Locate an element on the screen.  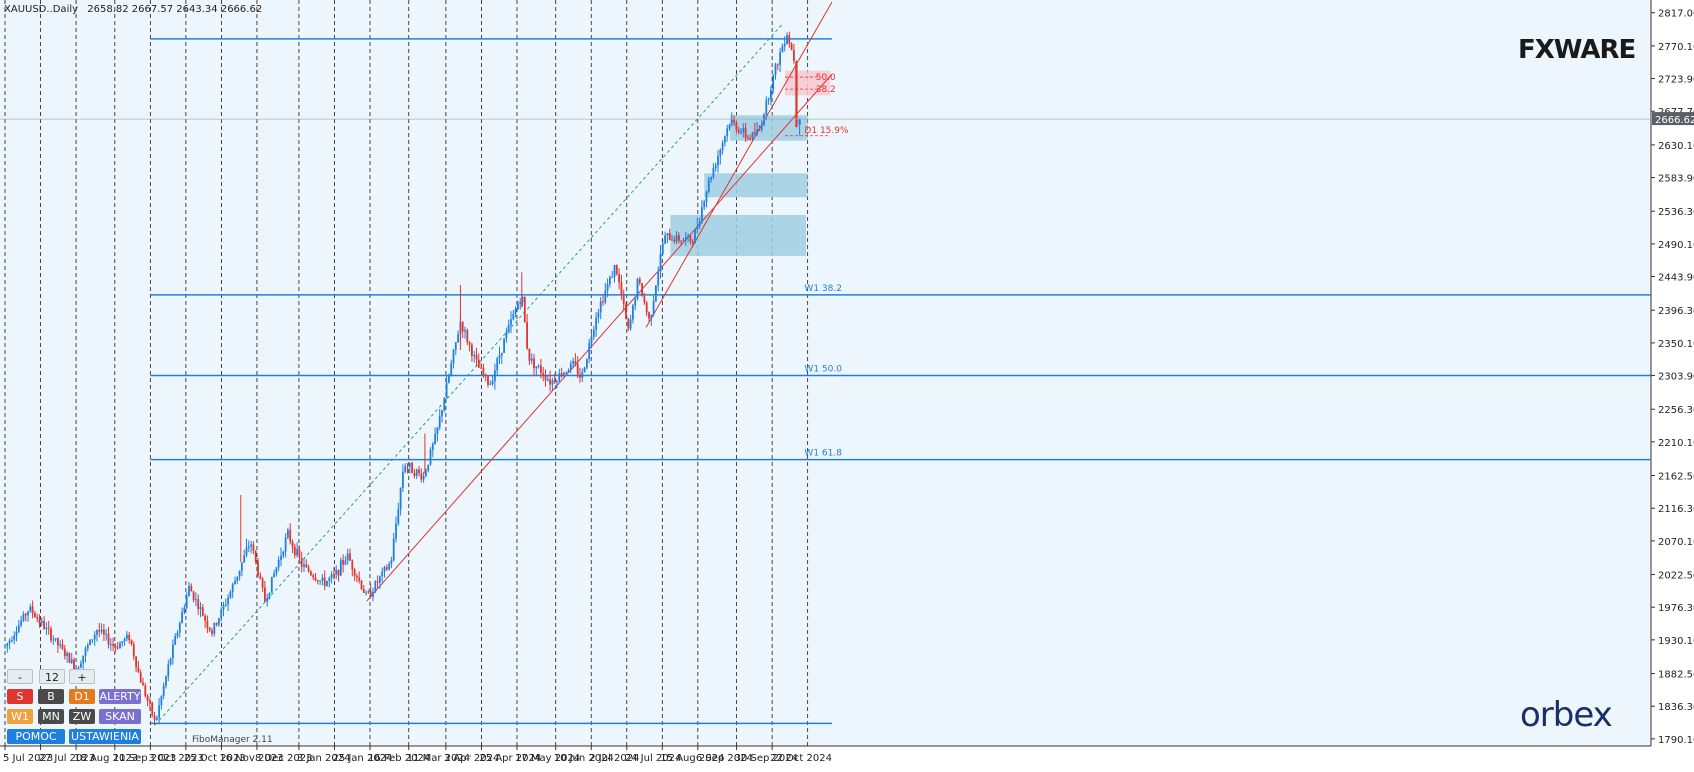
mn-button: MN is located at coordinates (51, 716).